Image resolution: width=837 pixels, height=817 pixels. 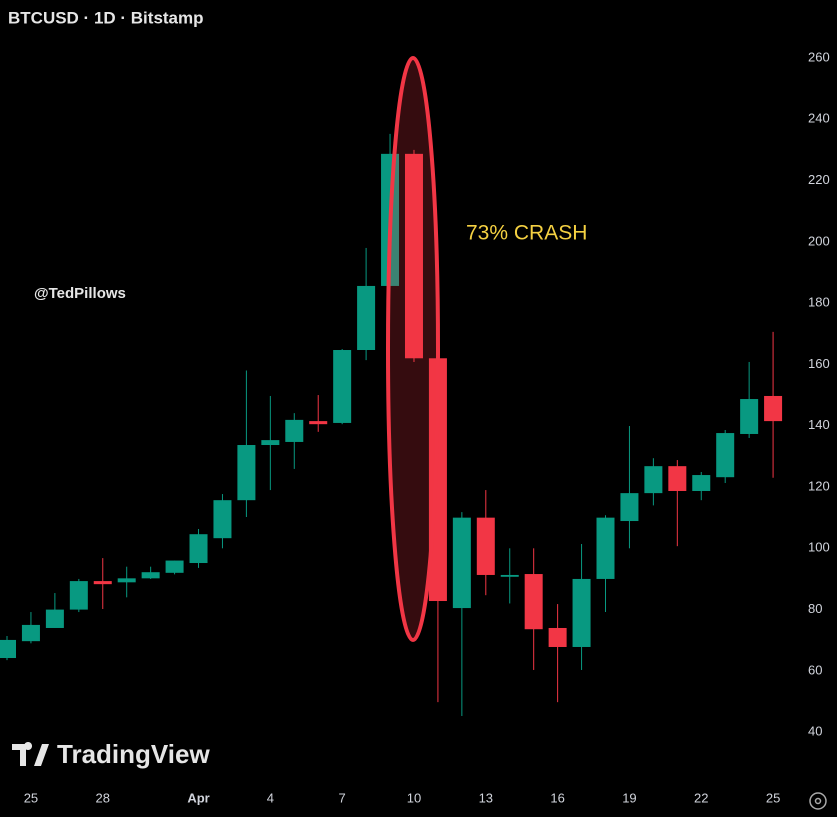 I want to click on y-tick-label: 200, so click(x=819, y=240).